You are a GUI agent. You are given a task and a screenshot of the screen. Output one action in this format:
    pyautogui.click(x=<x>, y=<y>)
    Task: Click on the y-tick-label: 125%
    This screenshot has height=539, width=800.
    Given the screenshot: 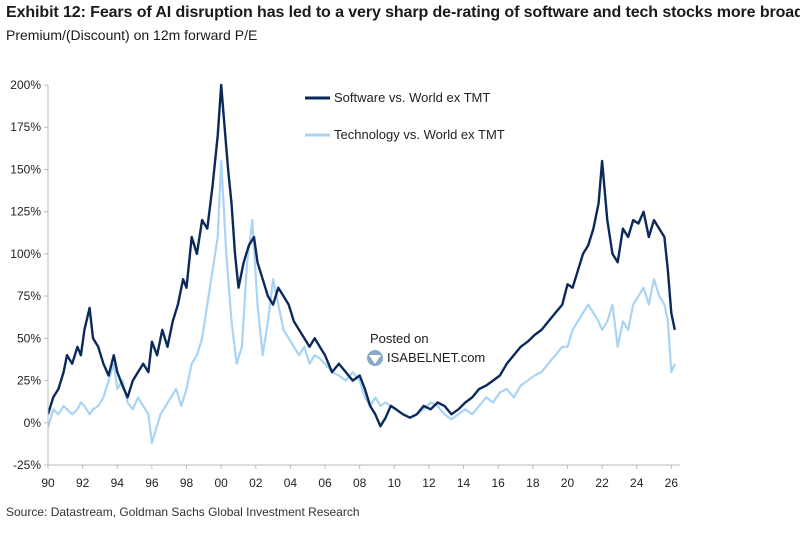 What is the action you would take?
    pyautogui.click(x=25, y=212)
    